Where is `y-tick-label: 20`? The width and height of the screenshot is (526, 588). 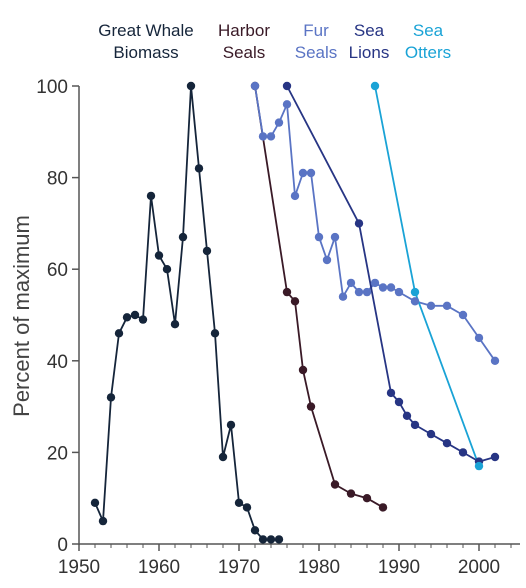
y-tick-label: 20 is located at coordinates (57, 453).